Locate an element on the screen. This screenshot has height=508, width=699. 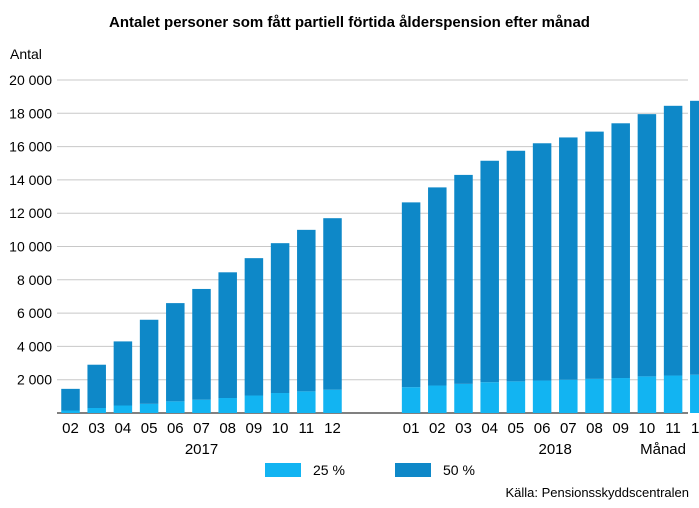
y-tick-label: 8 000 is located at coordinates (34, 280).